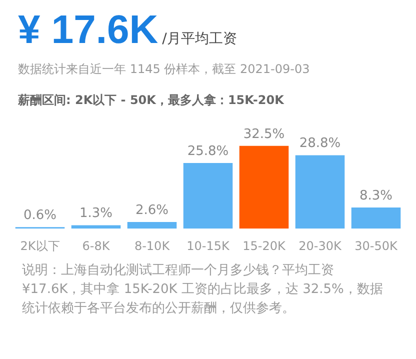 This screenshot has width=416, height=359. What do you see at coordinates (96, 245) in the screenshot?
I see `x-tick-label: 6-8K` at bounding box center [96, 245].